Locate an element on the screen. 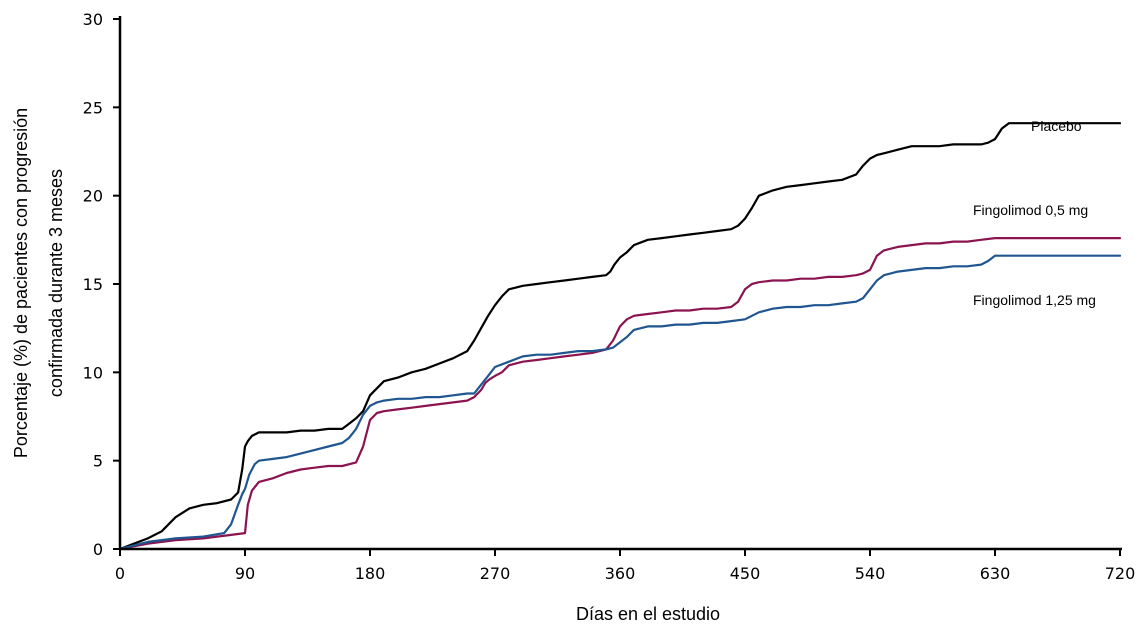 This screenshot has height=627, width=1138. x-tick-label-180: 180 is located at coordinates (370, 573).